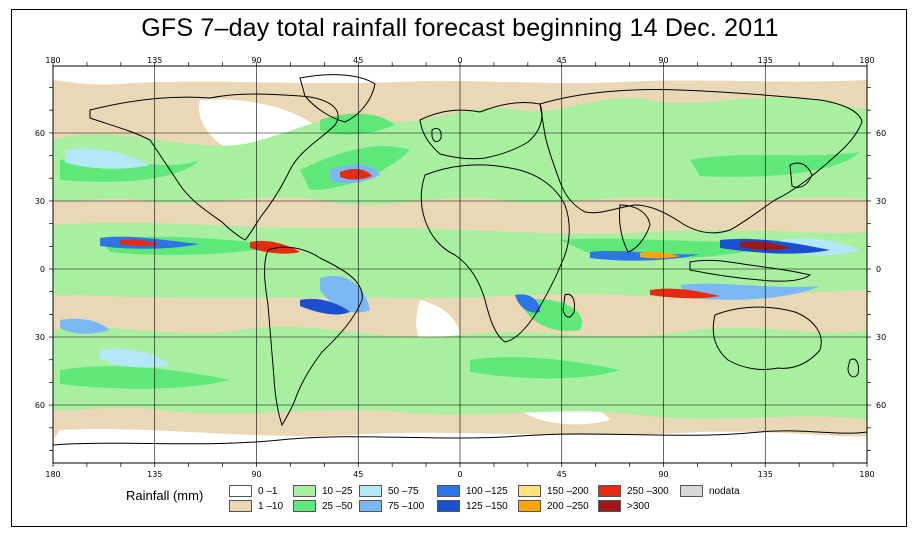 The width and height of the screenshot is (920, 539). I want to click on lat-tick-right: 0, so click(878, 269).